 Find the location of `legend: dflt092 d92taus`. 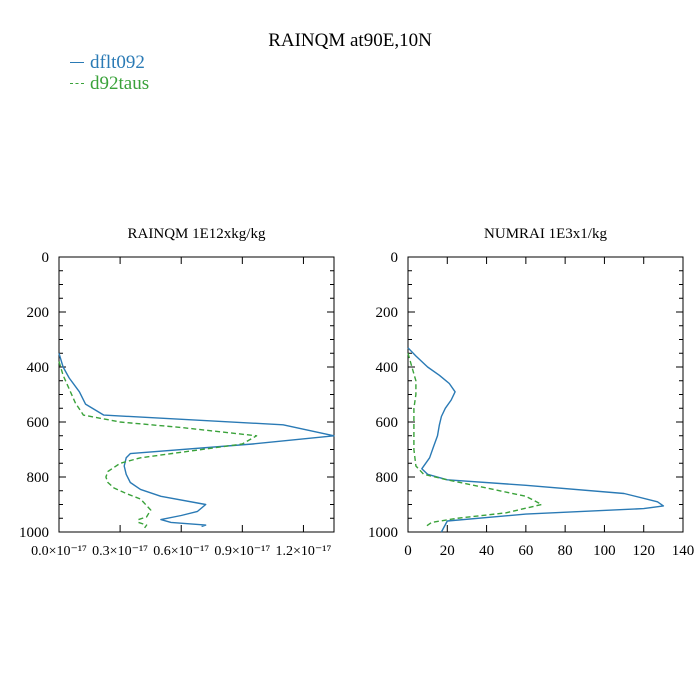

legend: dflt092 d92taus is located at coordinates (109, 73).